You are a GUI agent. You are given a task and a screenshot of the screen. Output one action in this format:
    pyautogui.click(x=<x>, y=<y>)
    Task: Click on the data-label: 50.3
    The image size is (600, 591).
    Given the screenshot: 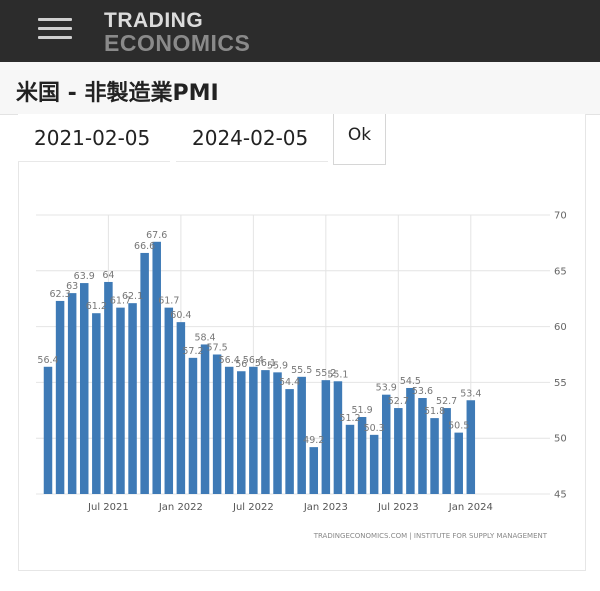 What is the action you would take?
    pyautogui.click(x=374, y=428)
    